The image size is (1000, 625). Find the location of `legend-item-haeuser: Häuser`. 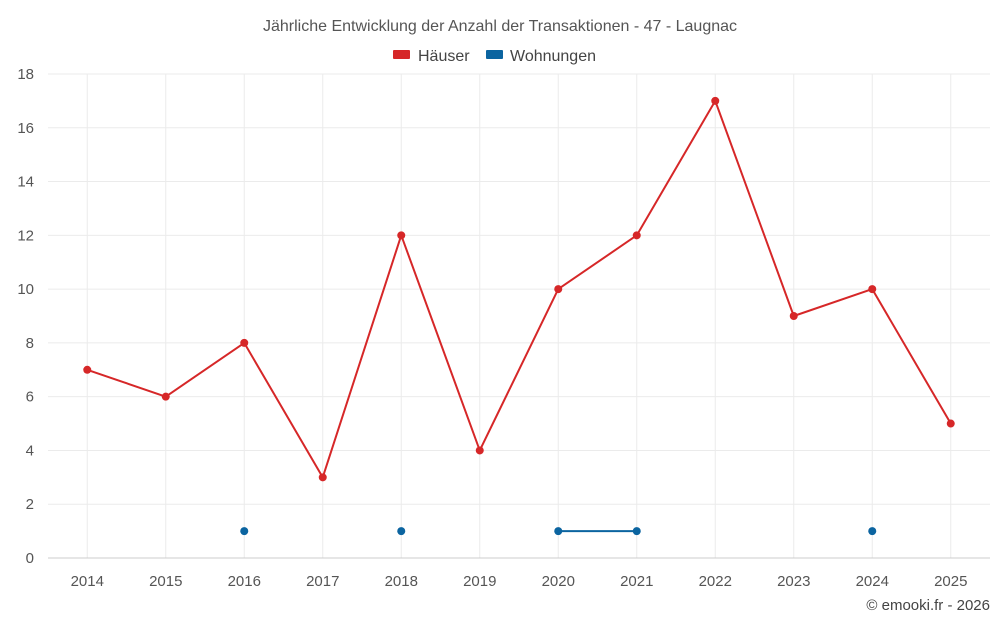

legend-item-haeuser: Häuser is located at coordinates (431, 56).